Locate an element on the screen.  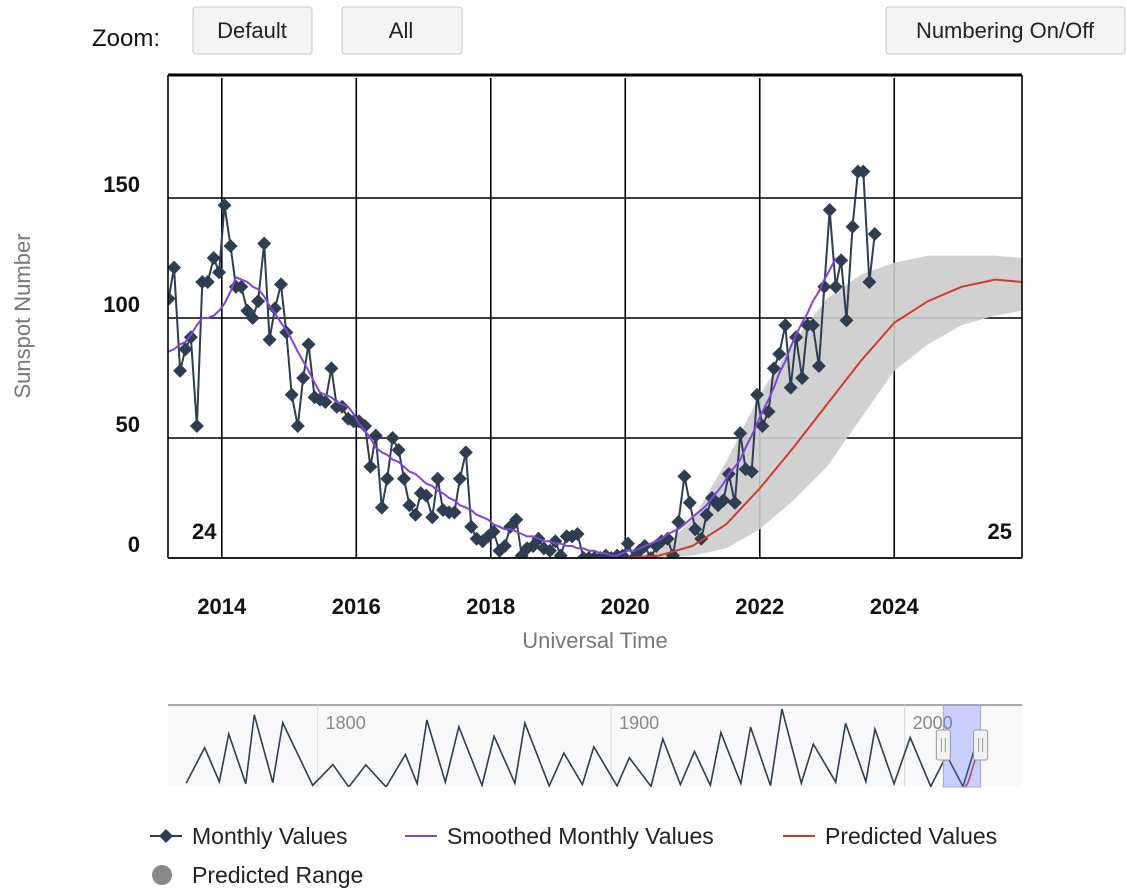
legend-item: Predicted Range is located at coordinates (257, 875).